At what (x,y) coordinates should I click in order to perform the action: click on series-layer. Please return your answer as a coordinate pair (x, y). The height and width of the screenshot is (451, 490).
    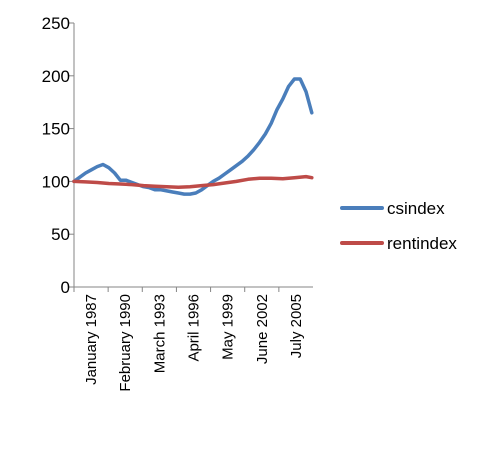
    Looking at the image, I should click on (193, 136).